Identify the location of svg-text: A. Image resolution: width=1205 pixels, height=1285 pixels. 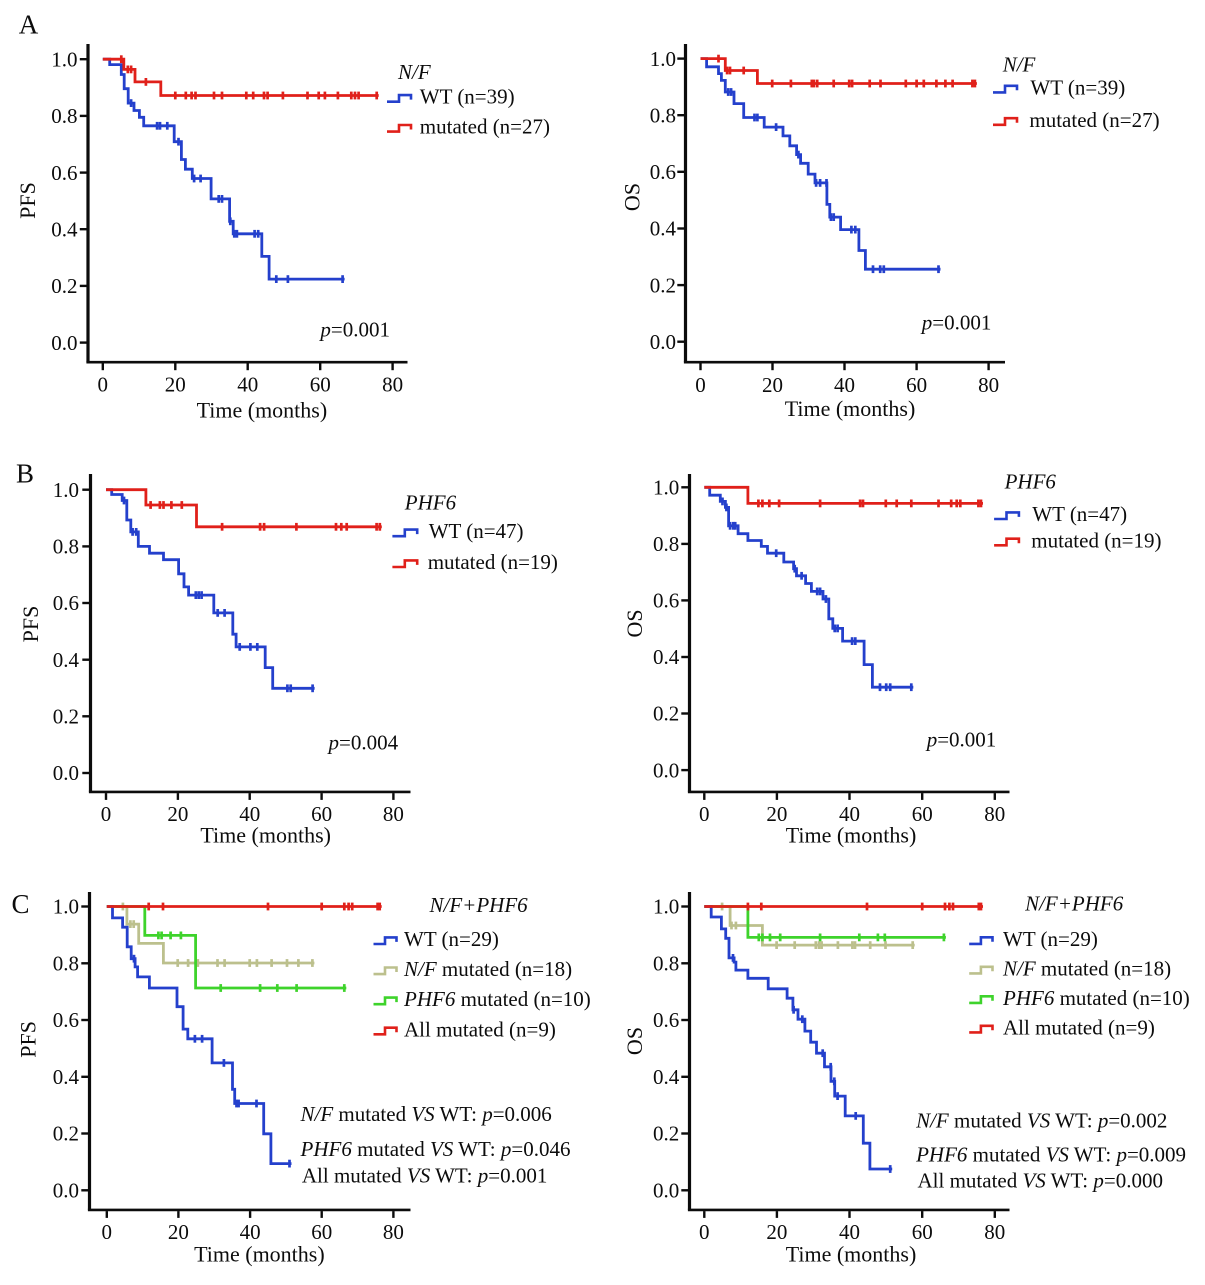
(29, 25).